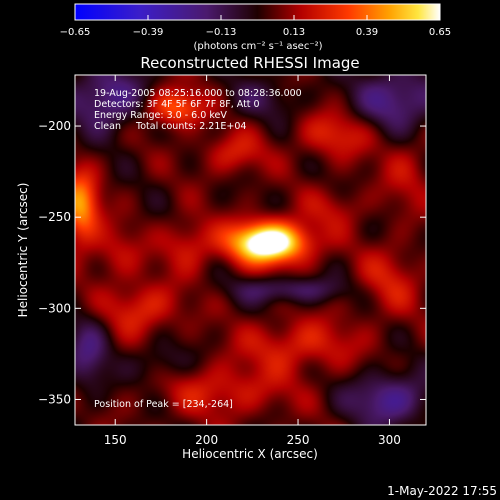  Describe the element at coordinates (249, 63) in the screenshot. I see `chart-title: Reconstructed RHESSI Image` at that location.